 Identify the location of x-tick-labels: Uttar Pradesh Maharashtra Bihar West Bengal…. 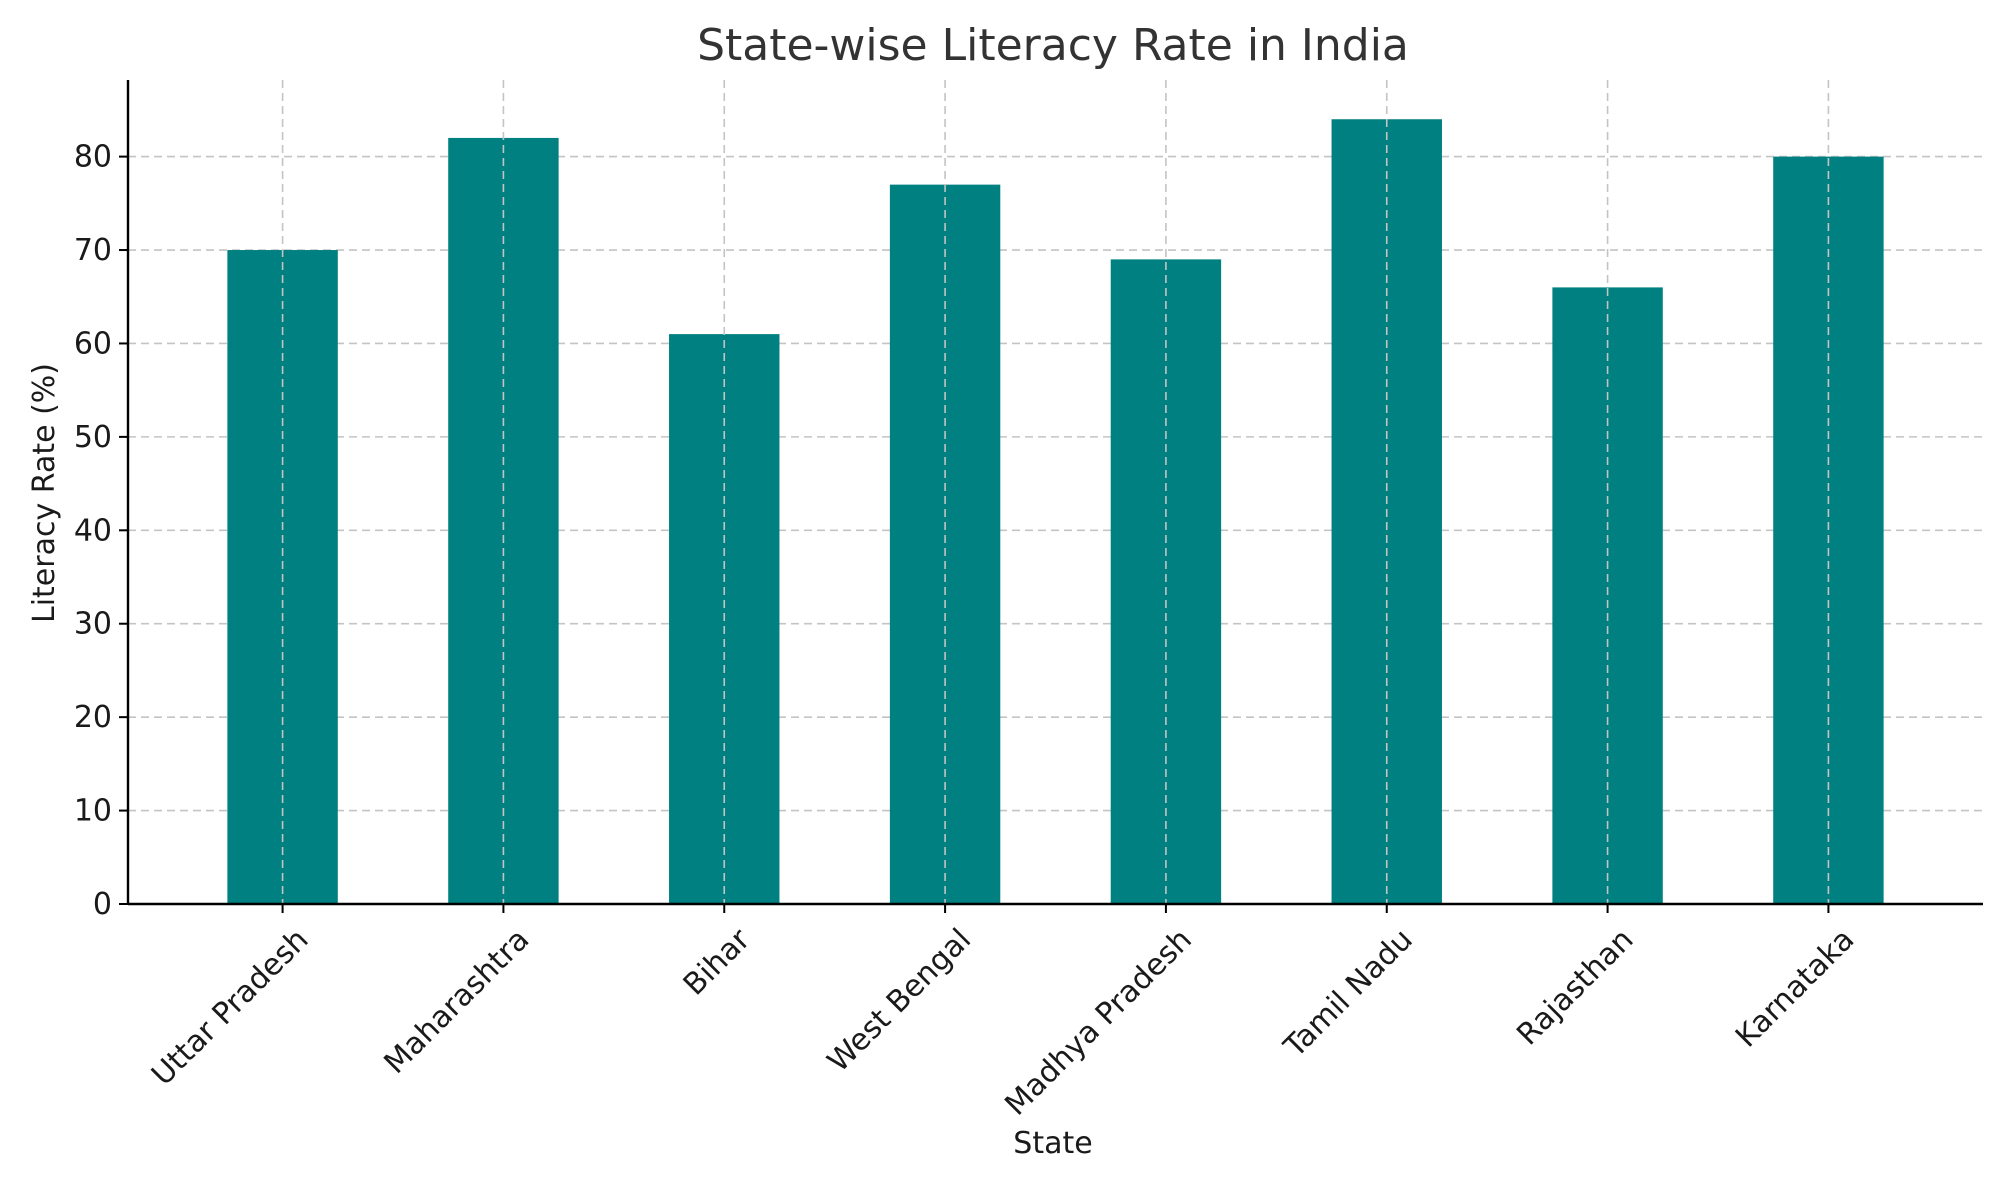
(1003, 1022).